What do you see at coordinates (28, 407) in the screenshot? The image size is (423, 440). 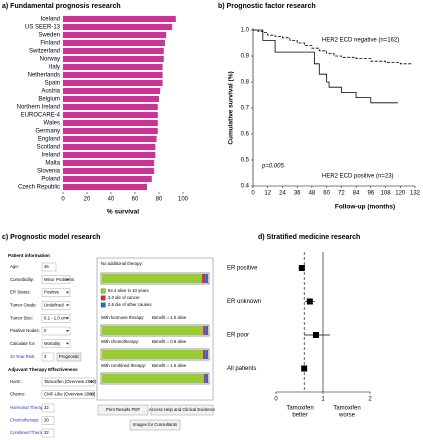 I see `field-label: Hormonal Therapy:` at bounding box center [28, 407].